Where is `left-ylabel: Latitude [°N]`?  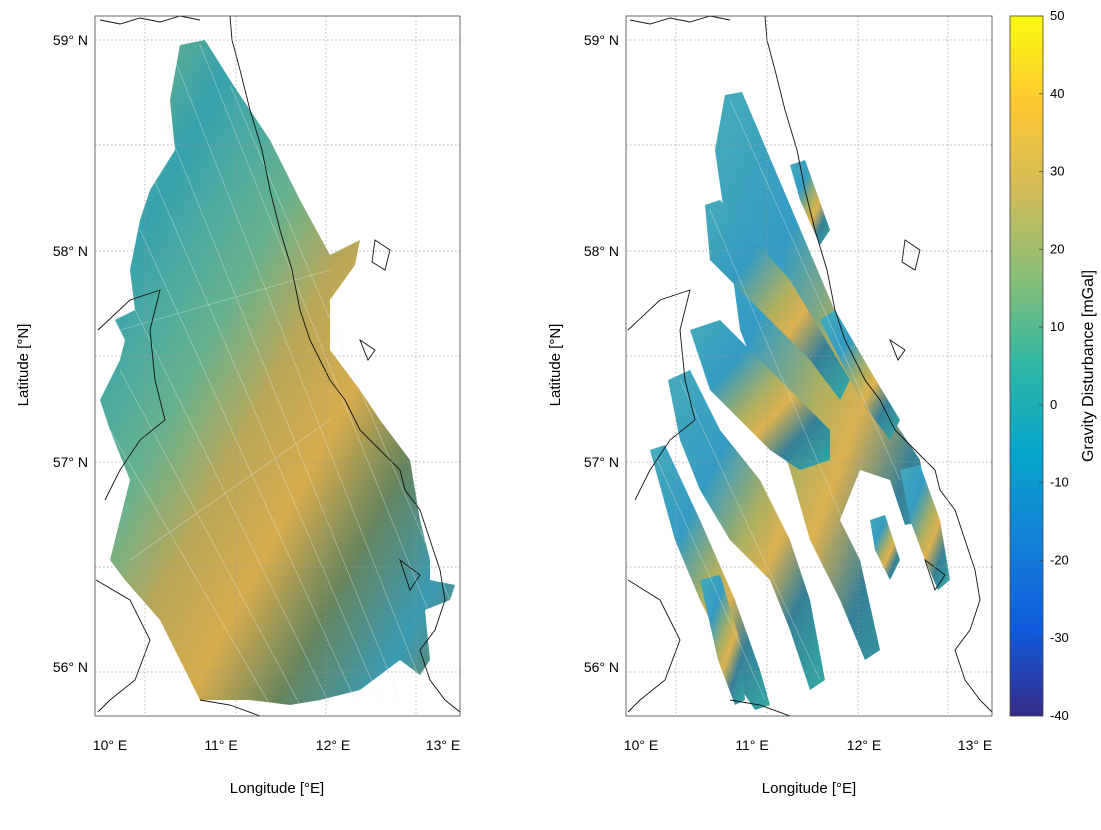
left-ylabel: Latitude [°N] is located at coordinates (23, 365).